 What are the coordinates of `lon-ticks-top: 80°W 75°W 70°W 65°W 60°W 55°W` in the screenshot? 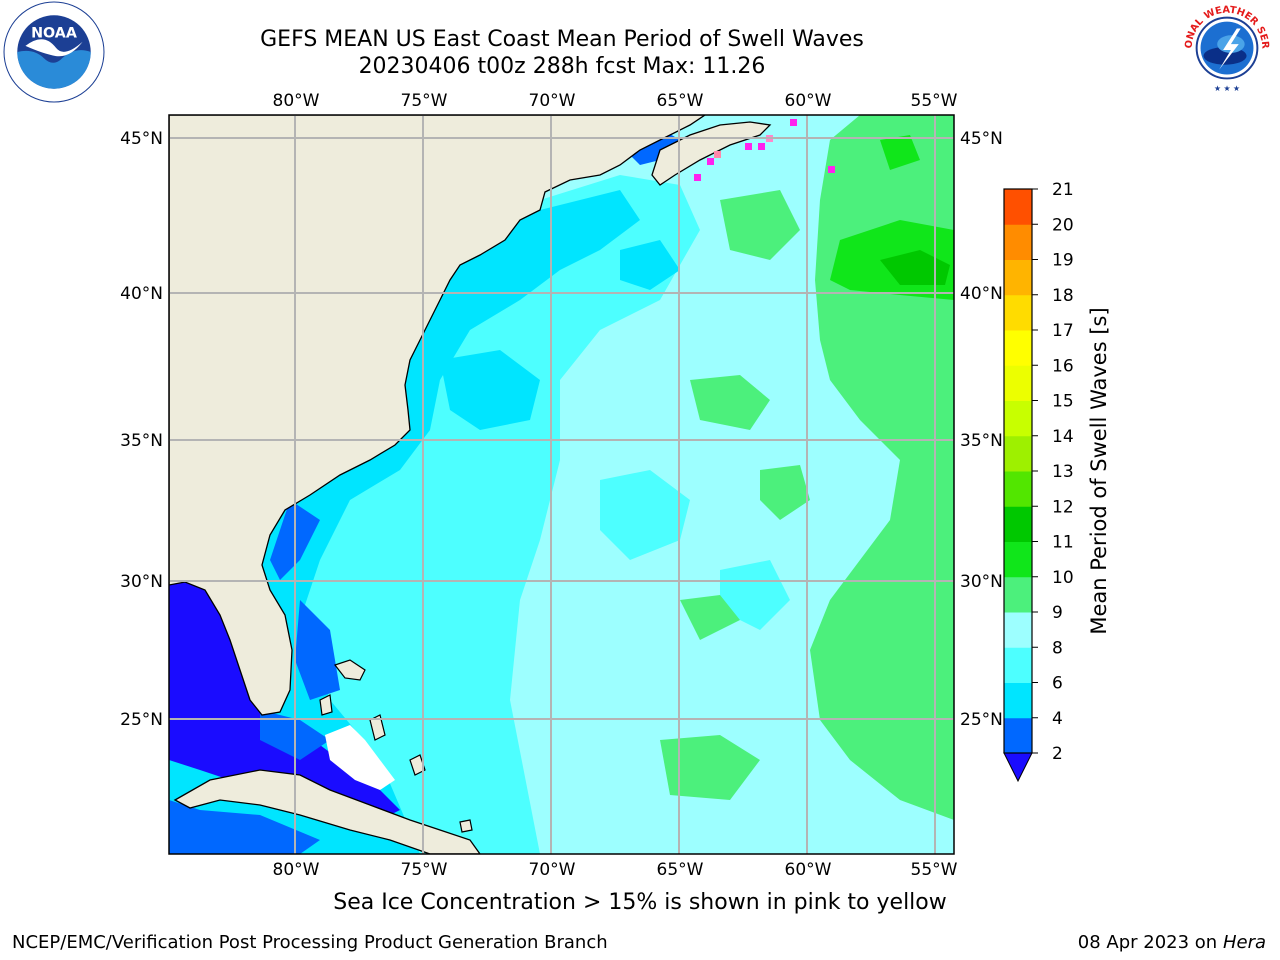 It's located at (615, 101).